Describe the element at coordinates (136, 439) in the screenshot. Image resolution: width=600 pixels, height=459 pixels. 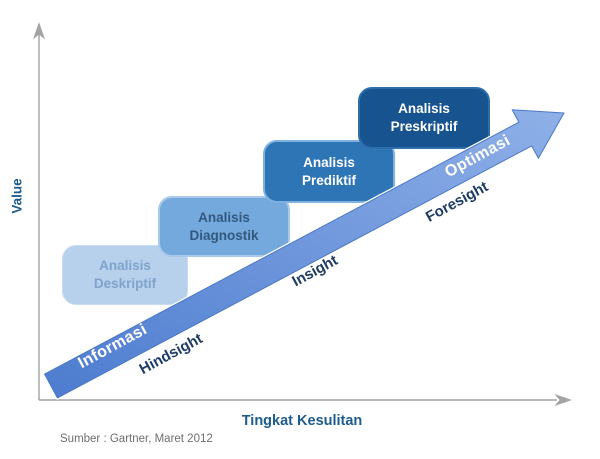
I see `source-note: Sumber : Gartner, Maret 2012` at that location.